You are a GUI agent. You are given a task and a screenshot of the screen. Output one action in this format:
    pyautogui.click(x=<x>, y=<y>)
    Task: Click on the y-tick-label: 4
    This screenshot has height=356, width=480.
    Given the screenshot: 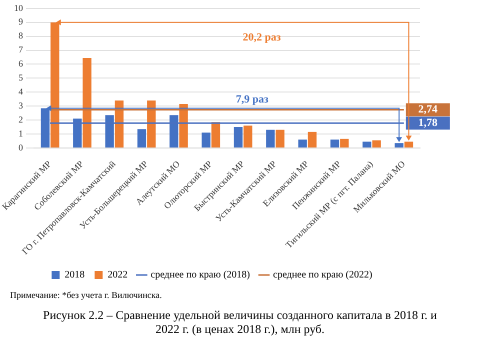 What is the action you would take?
    pyautogui.click(x=21, y=91)
    